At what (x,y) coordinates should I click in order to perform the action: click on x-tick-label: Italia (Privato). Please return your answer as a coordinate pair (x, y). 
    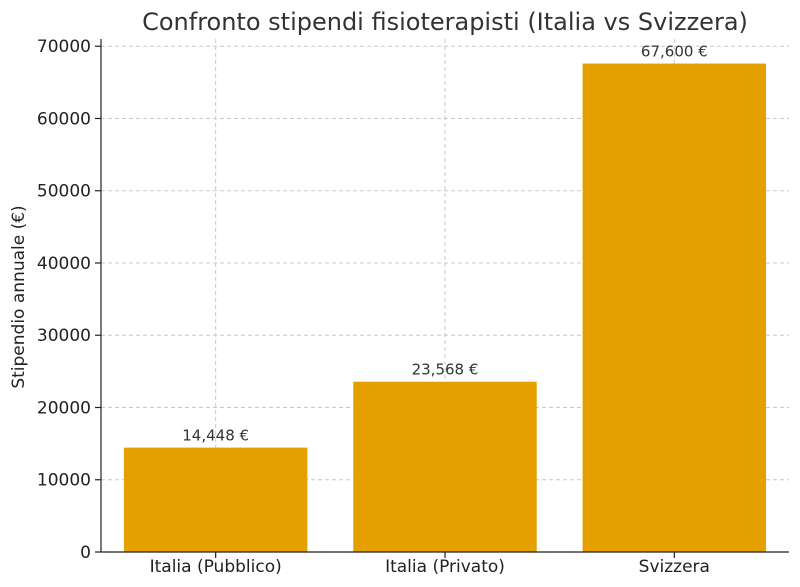
    Looking at the image, I should click on (445, 567).